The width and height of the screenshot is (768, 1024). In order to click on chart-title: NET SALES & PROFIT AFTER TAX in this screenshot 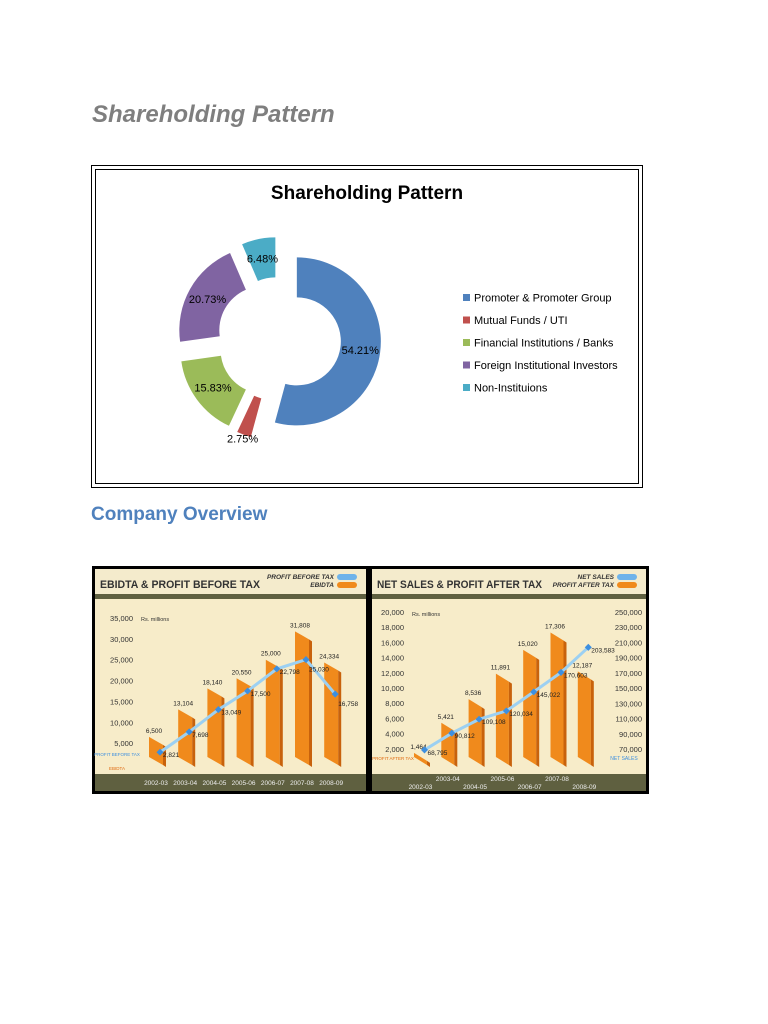, I will do `click(460, 585)`.